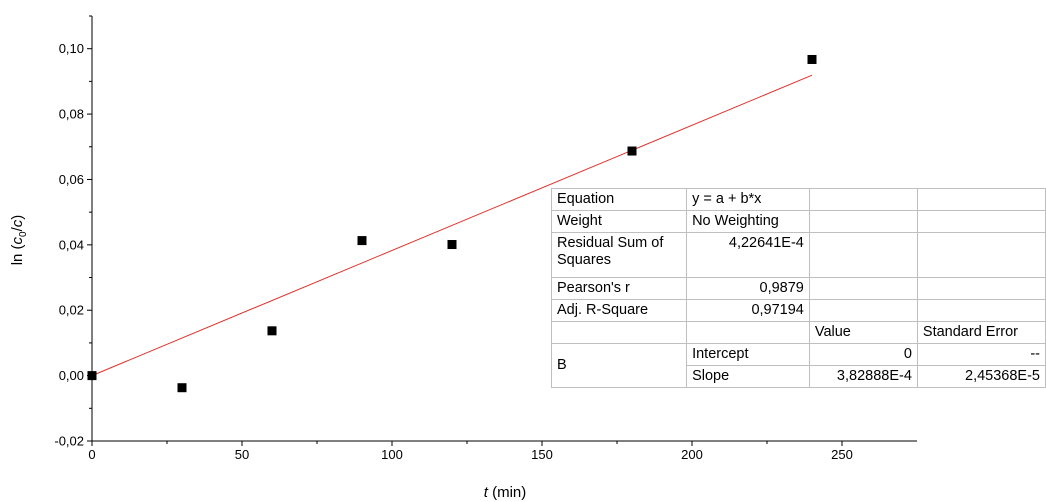  What do you see at coordinates (17, 217) in the screenshot?
I see `y-title-post: )` at bounding box center [17, 217].